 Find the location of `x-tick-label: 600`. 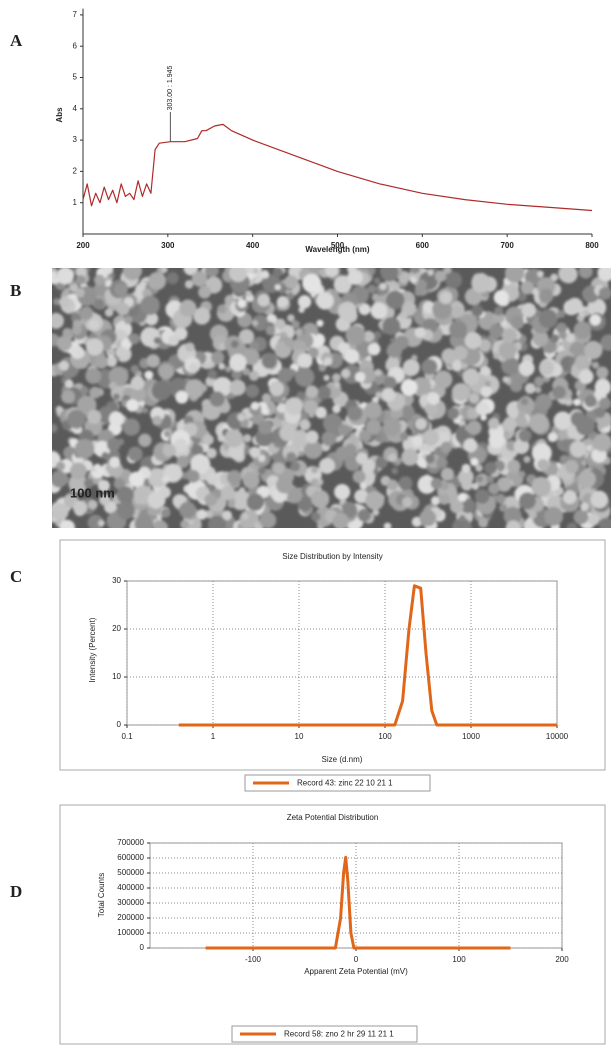

x-tick-label: 600 is located at coordinates (423, 245).